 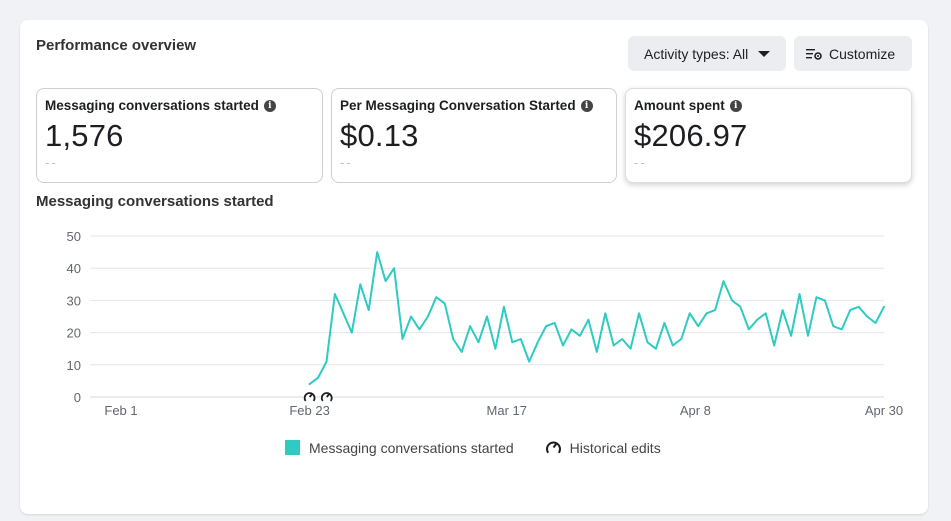 I want to click on y-tick-label: 40, so click(x=74, y=268).